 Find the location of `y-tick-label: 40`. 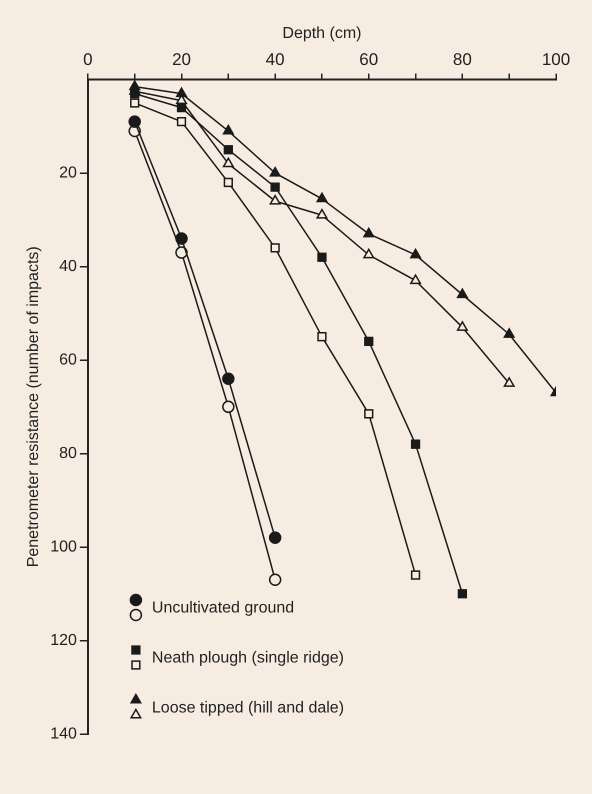

y-tick-label: 40 is located at coordinates (68, 266).